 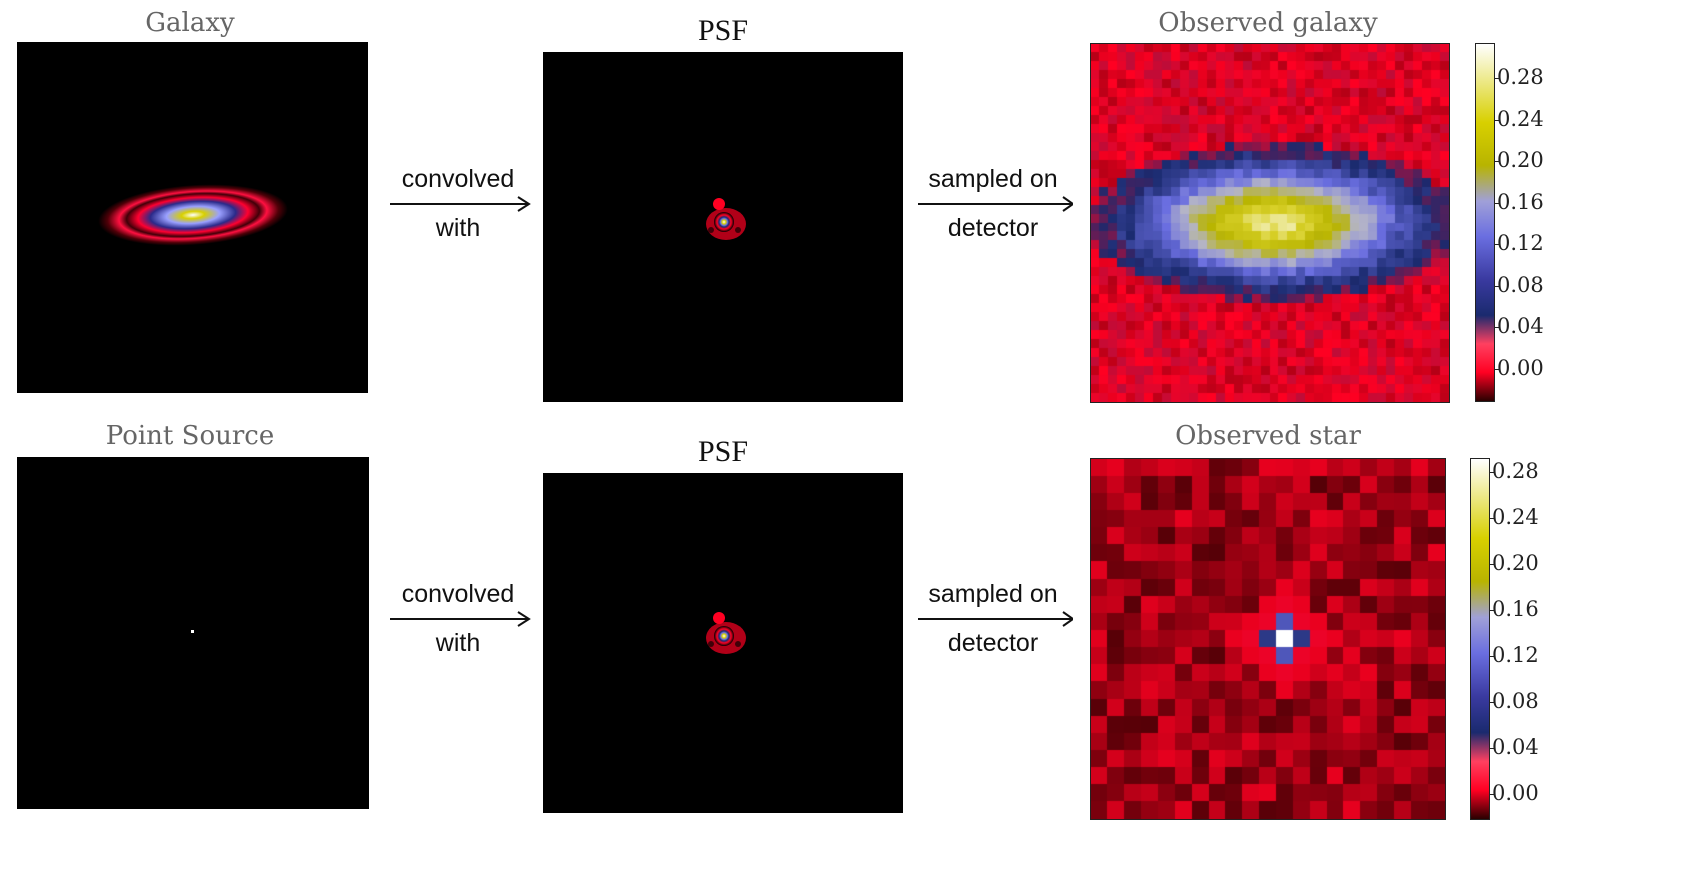 I want to click on sample-arrow-1: sampled on detector, so click(x=993, y=204).